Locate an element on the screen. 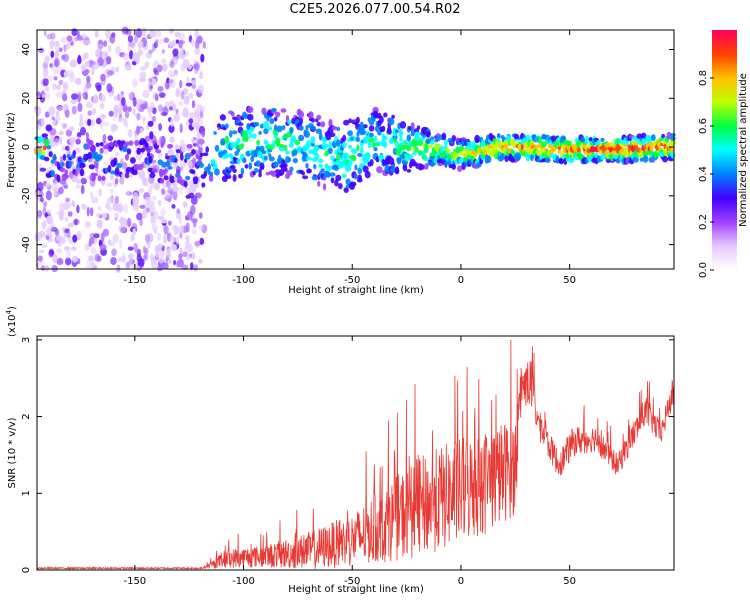  colorbar-tick-label: 0.8 is located at coordinates (703, 78).